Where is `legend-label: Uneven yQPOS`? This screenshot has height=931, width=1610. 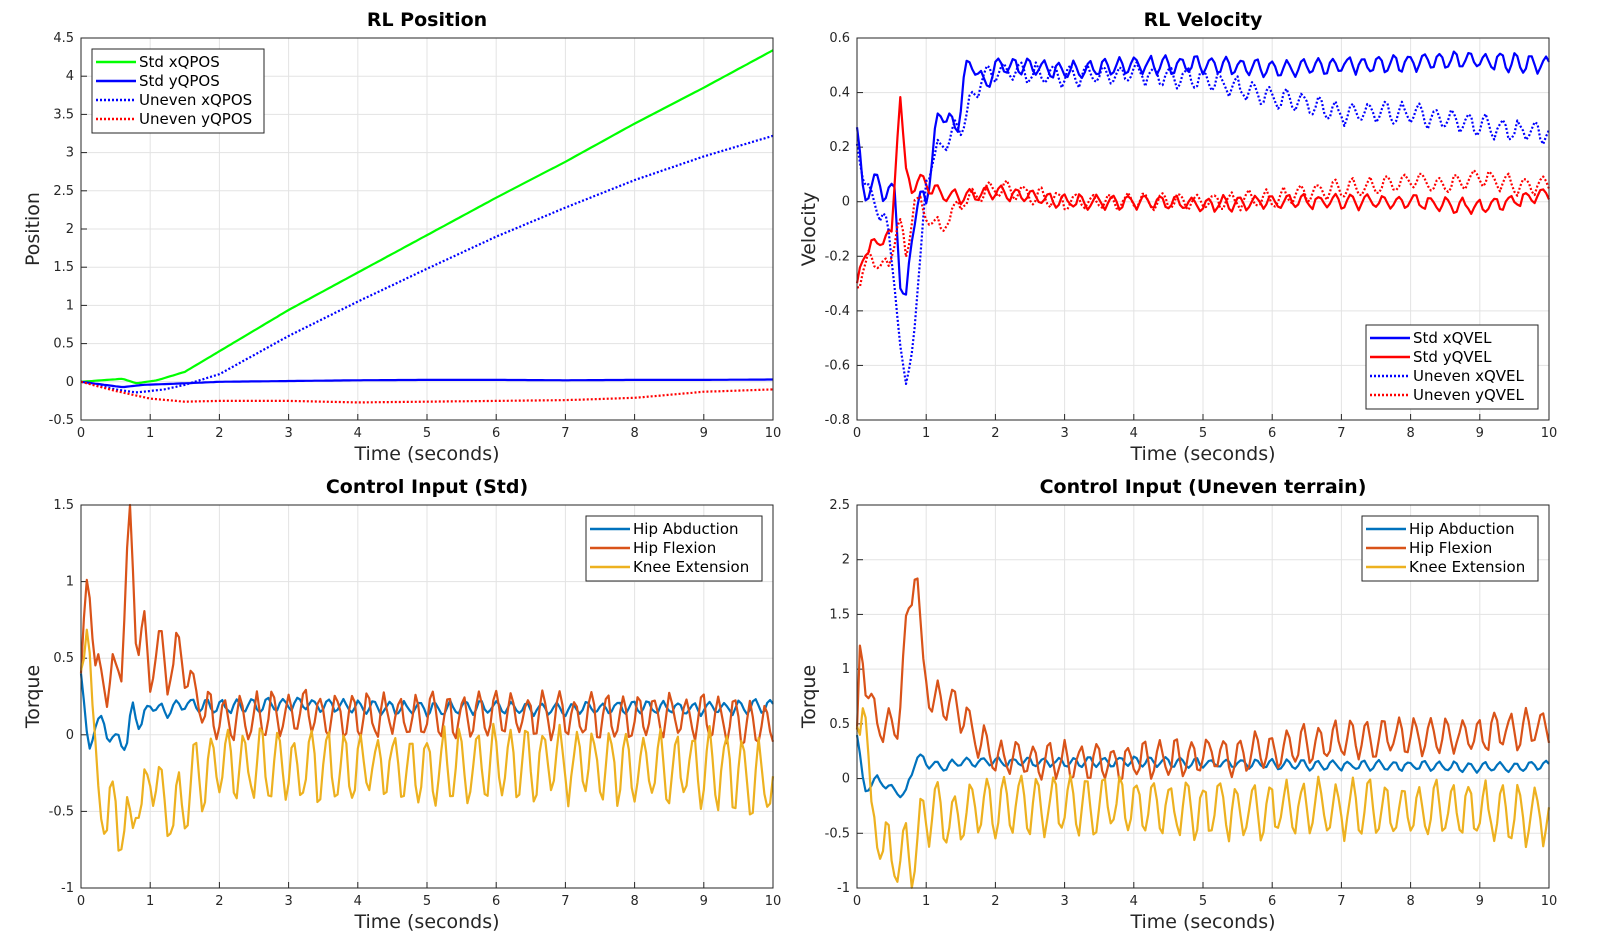 legend-label: Uneven yQPOS is located at coordinates (195, 119).